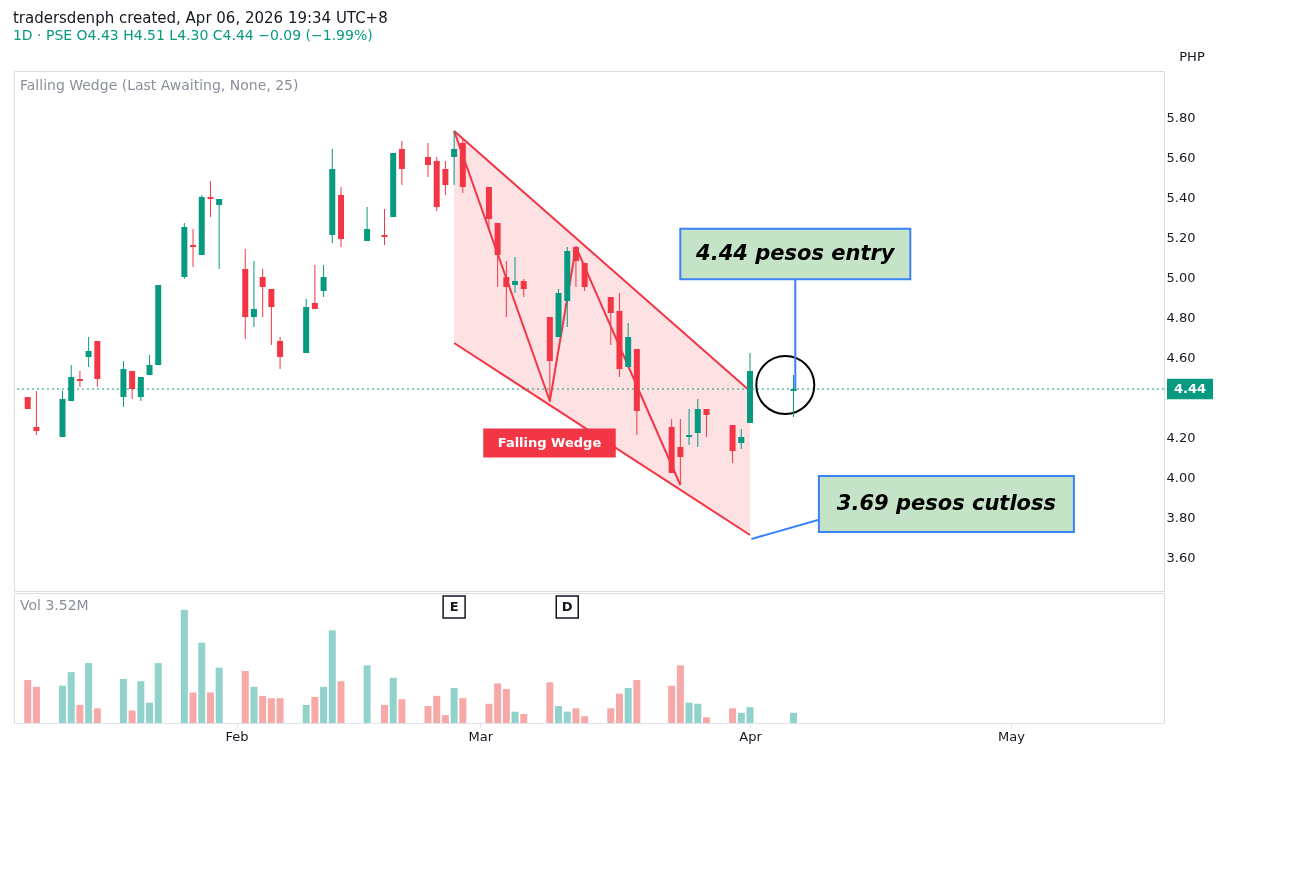  Describe the element at coordinates (1181, 357) in the screenshot. I see `y-tick-label: 4.60` at that location.